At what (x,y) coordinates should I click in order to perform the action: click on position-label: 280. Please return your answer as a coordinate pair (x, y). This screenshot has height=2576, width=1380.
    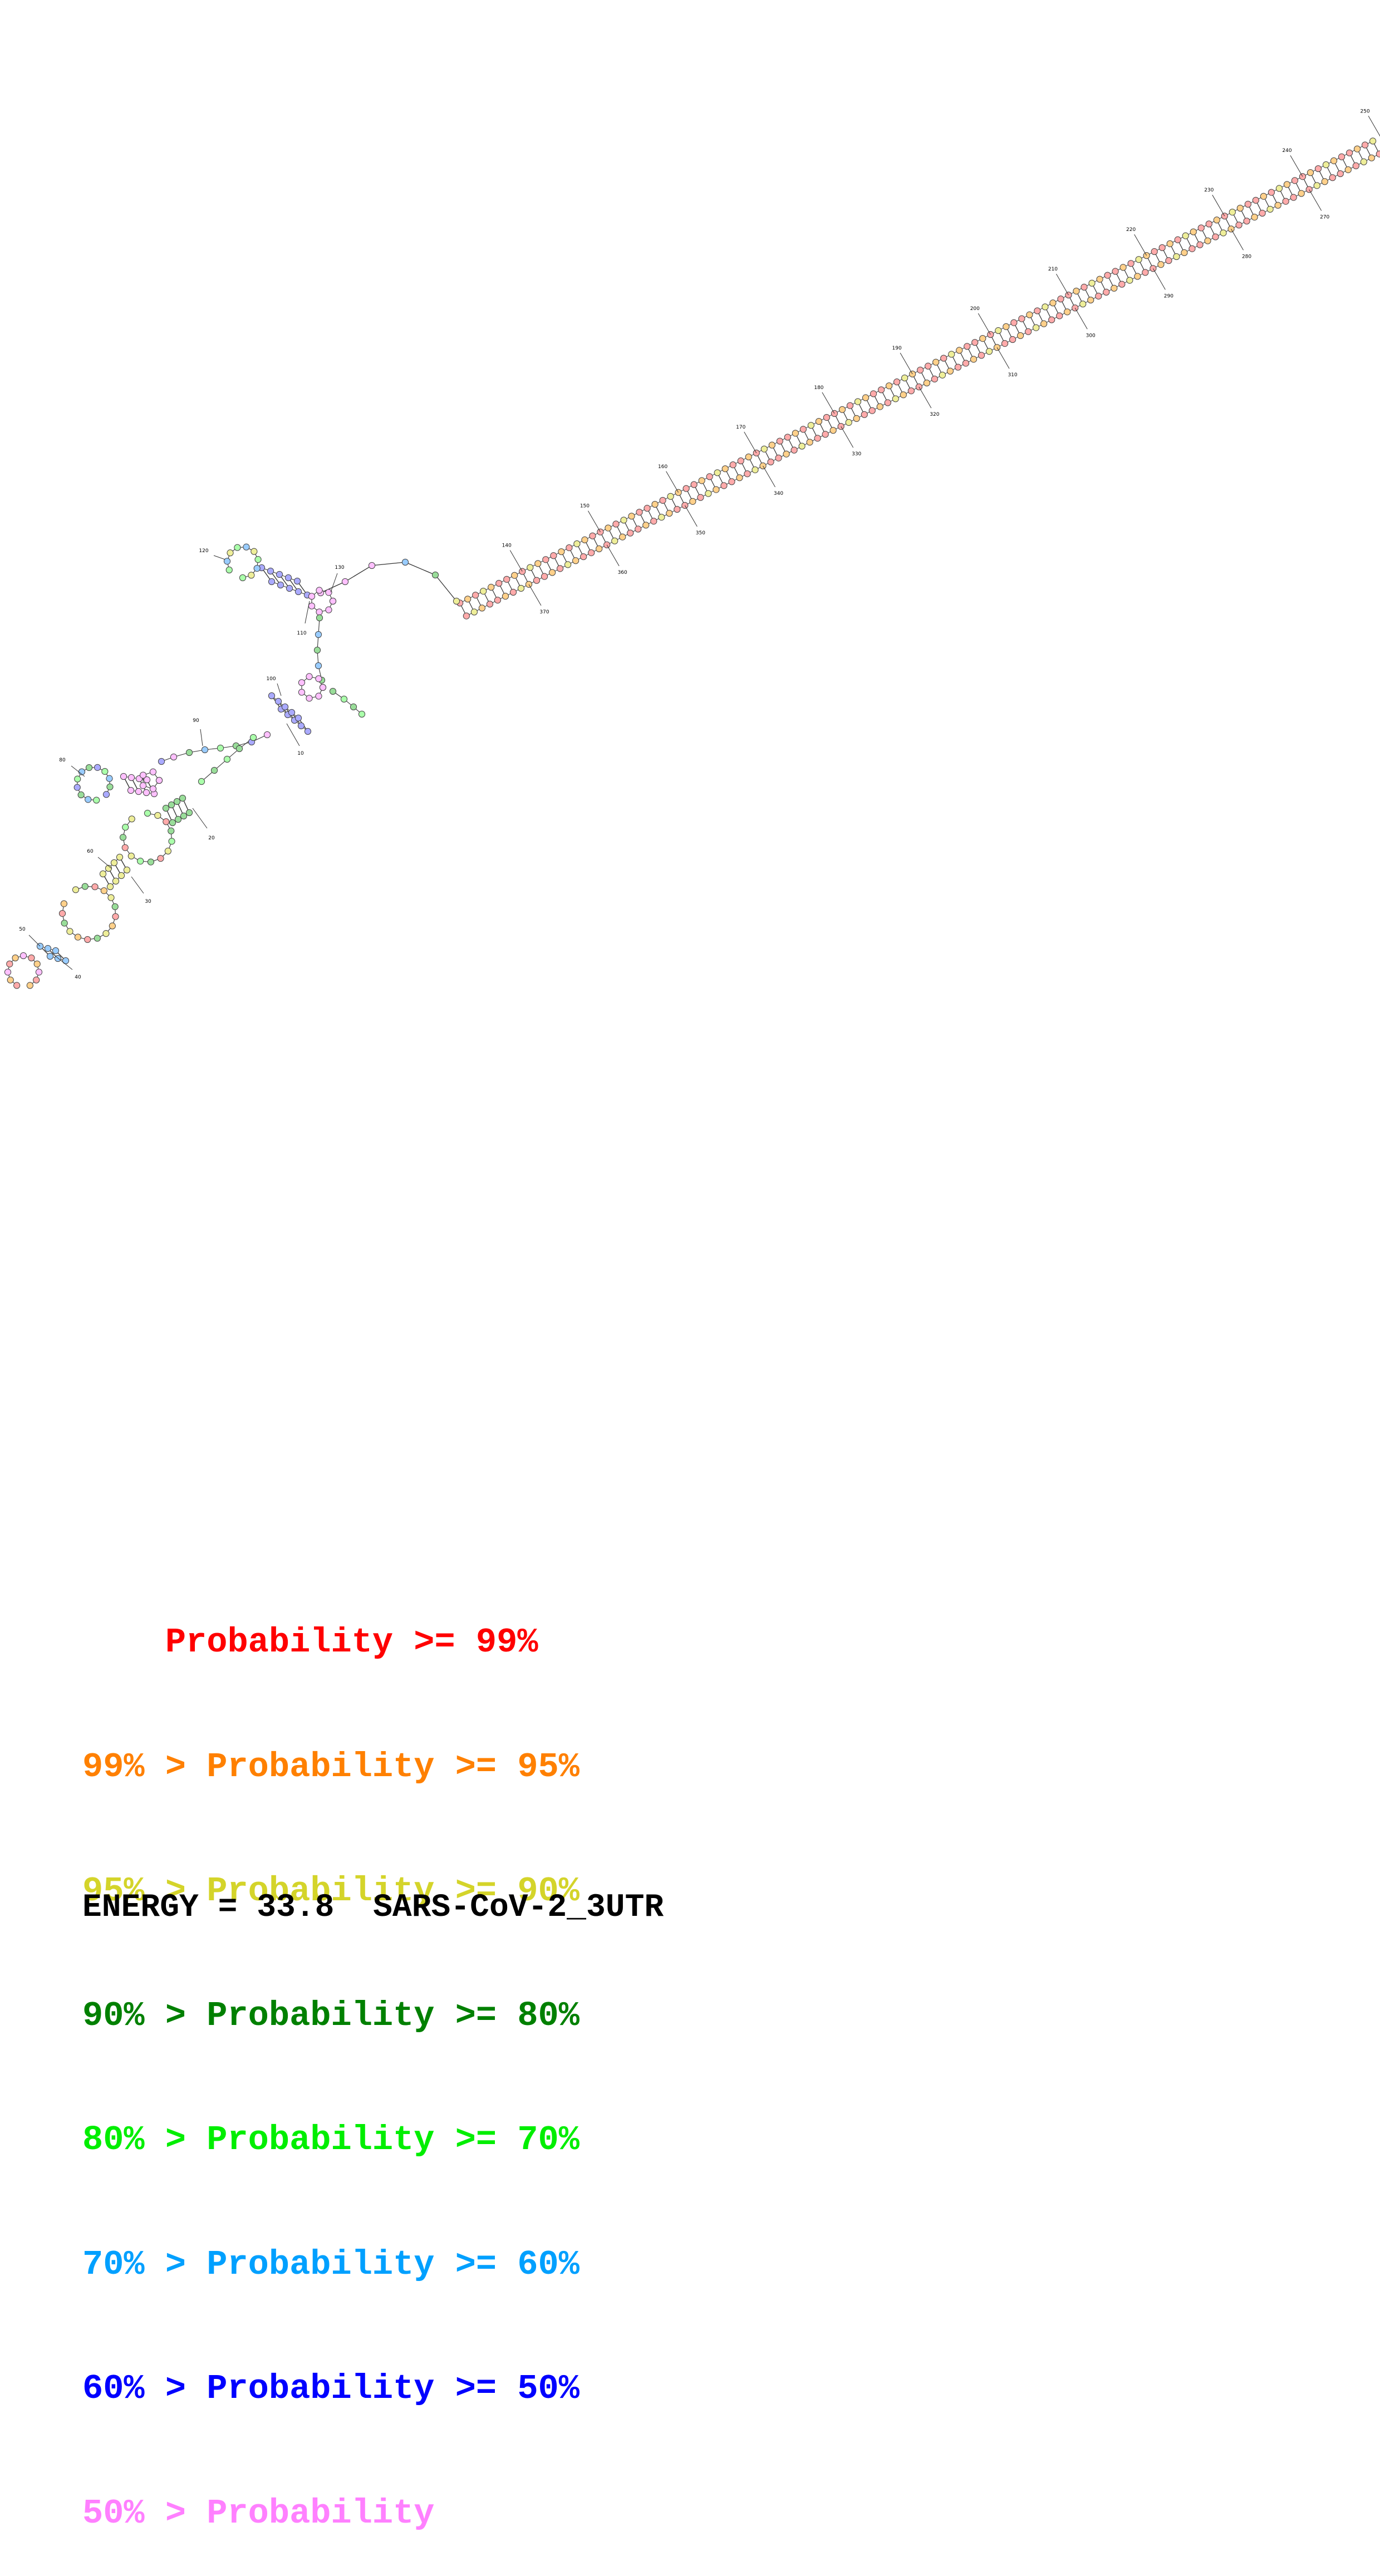
    Looking at the image, I should click on (1246, 256).